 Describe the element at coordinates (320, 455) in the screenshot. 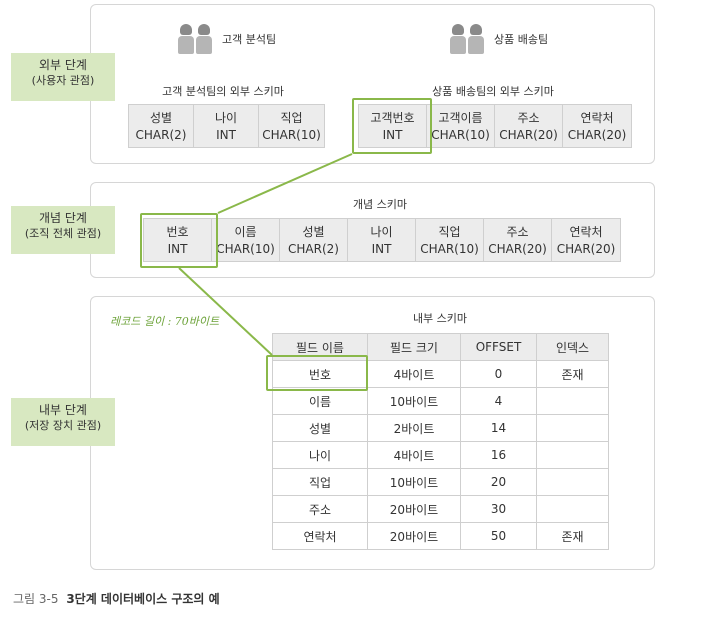

I see `table-cell: 나이` at that location.